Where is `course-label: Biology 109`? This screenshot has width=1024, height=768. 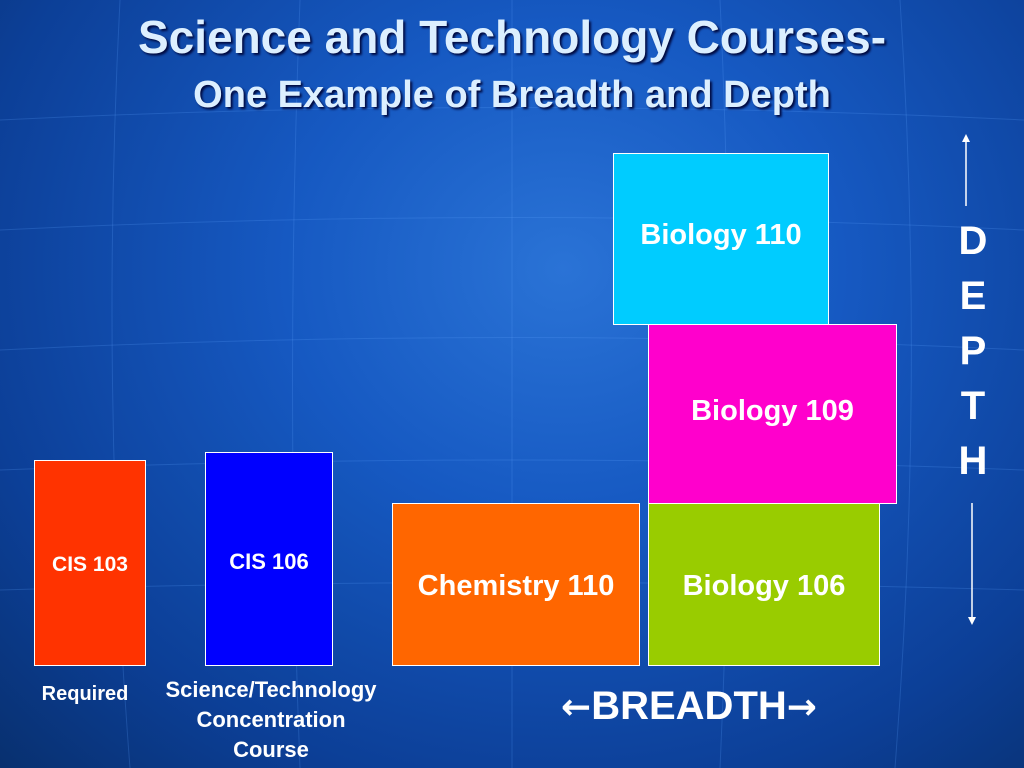 course-label: Biology 109 is located at coordinates (772, 410).